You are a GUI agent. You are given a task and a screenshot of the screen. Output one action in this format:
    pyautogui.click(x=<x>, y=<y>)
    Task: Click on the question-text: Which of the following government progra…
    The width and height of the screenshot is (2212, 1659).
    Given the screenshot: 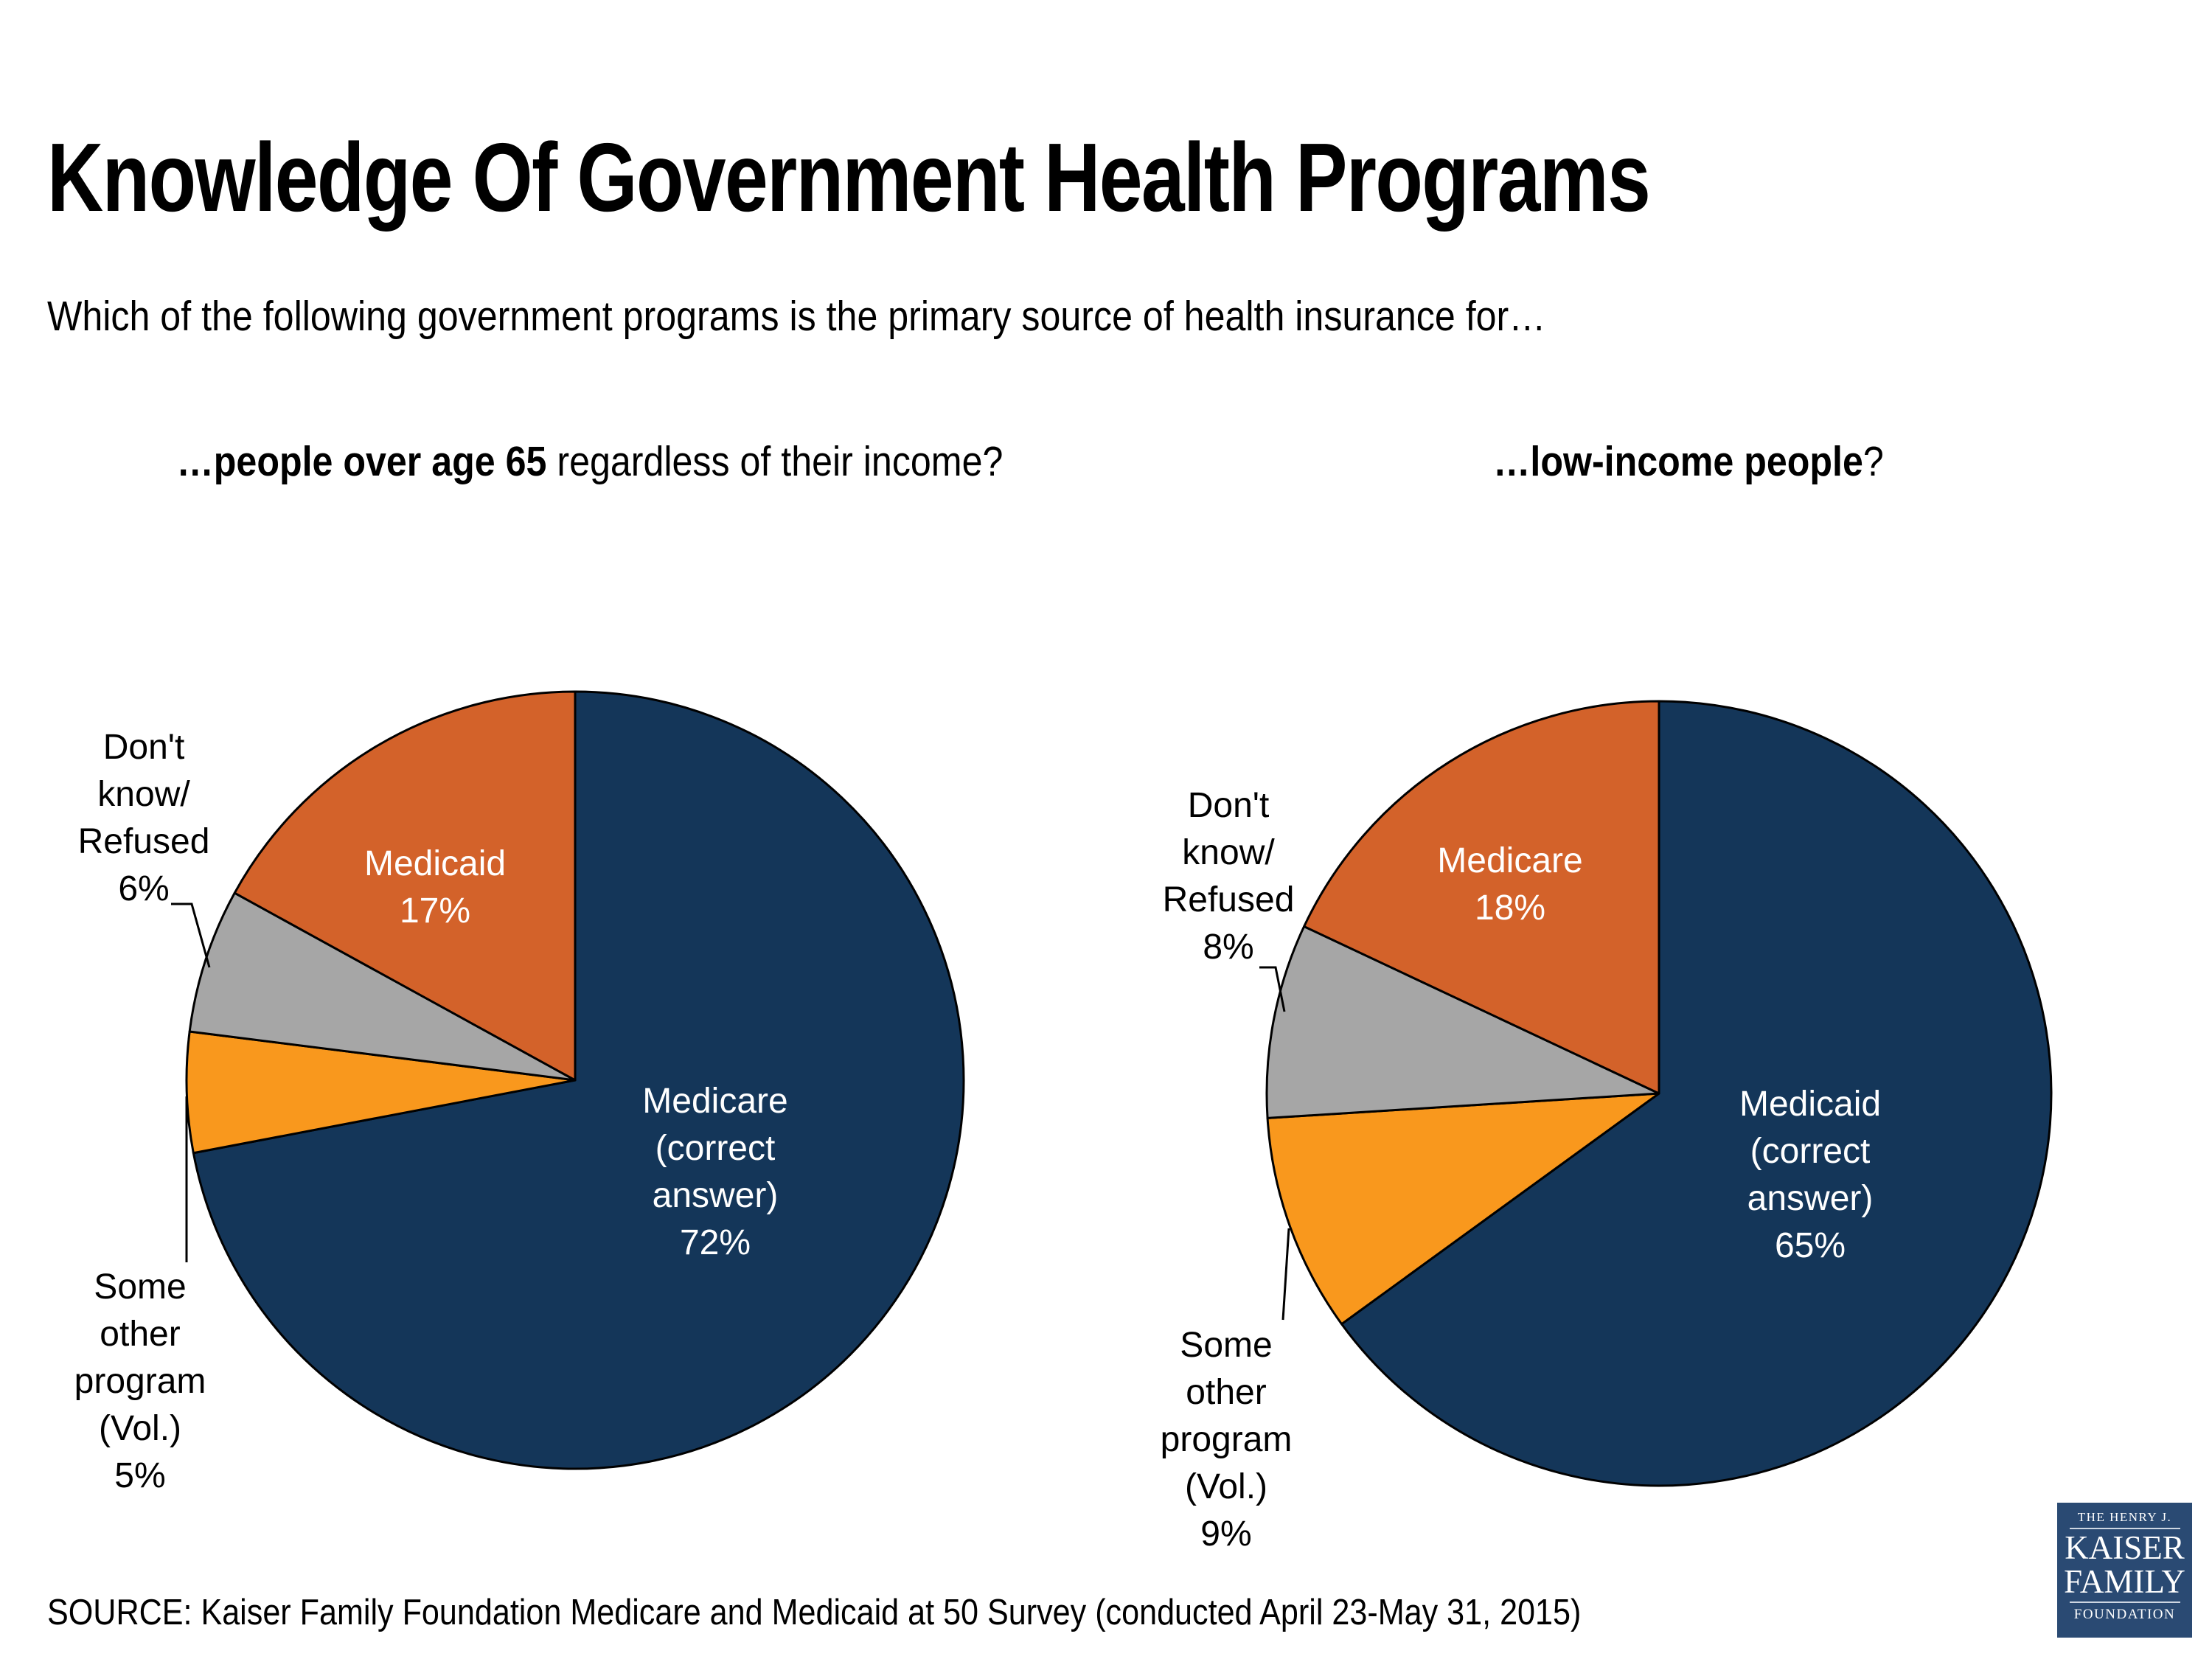 What is the action you would take?
    pyautogui.click(x=796, y=316)
    